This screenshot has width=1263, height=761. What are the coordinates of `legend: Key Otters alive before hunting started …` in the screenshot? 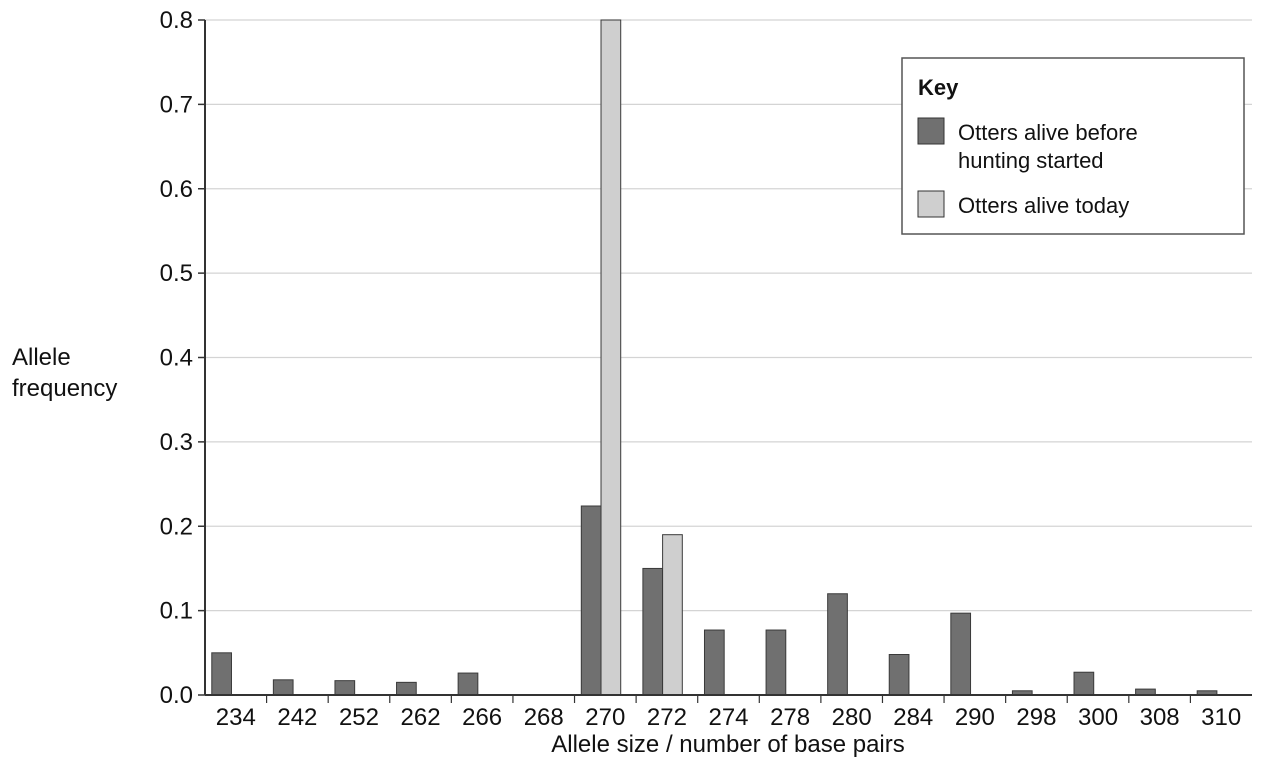 It's located at (1073, 146).